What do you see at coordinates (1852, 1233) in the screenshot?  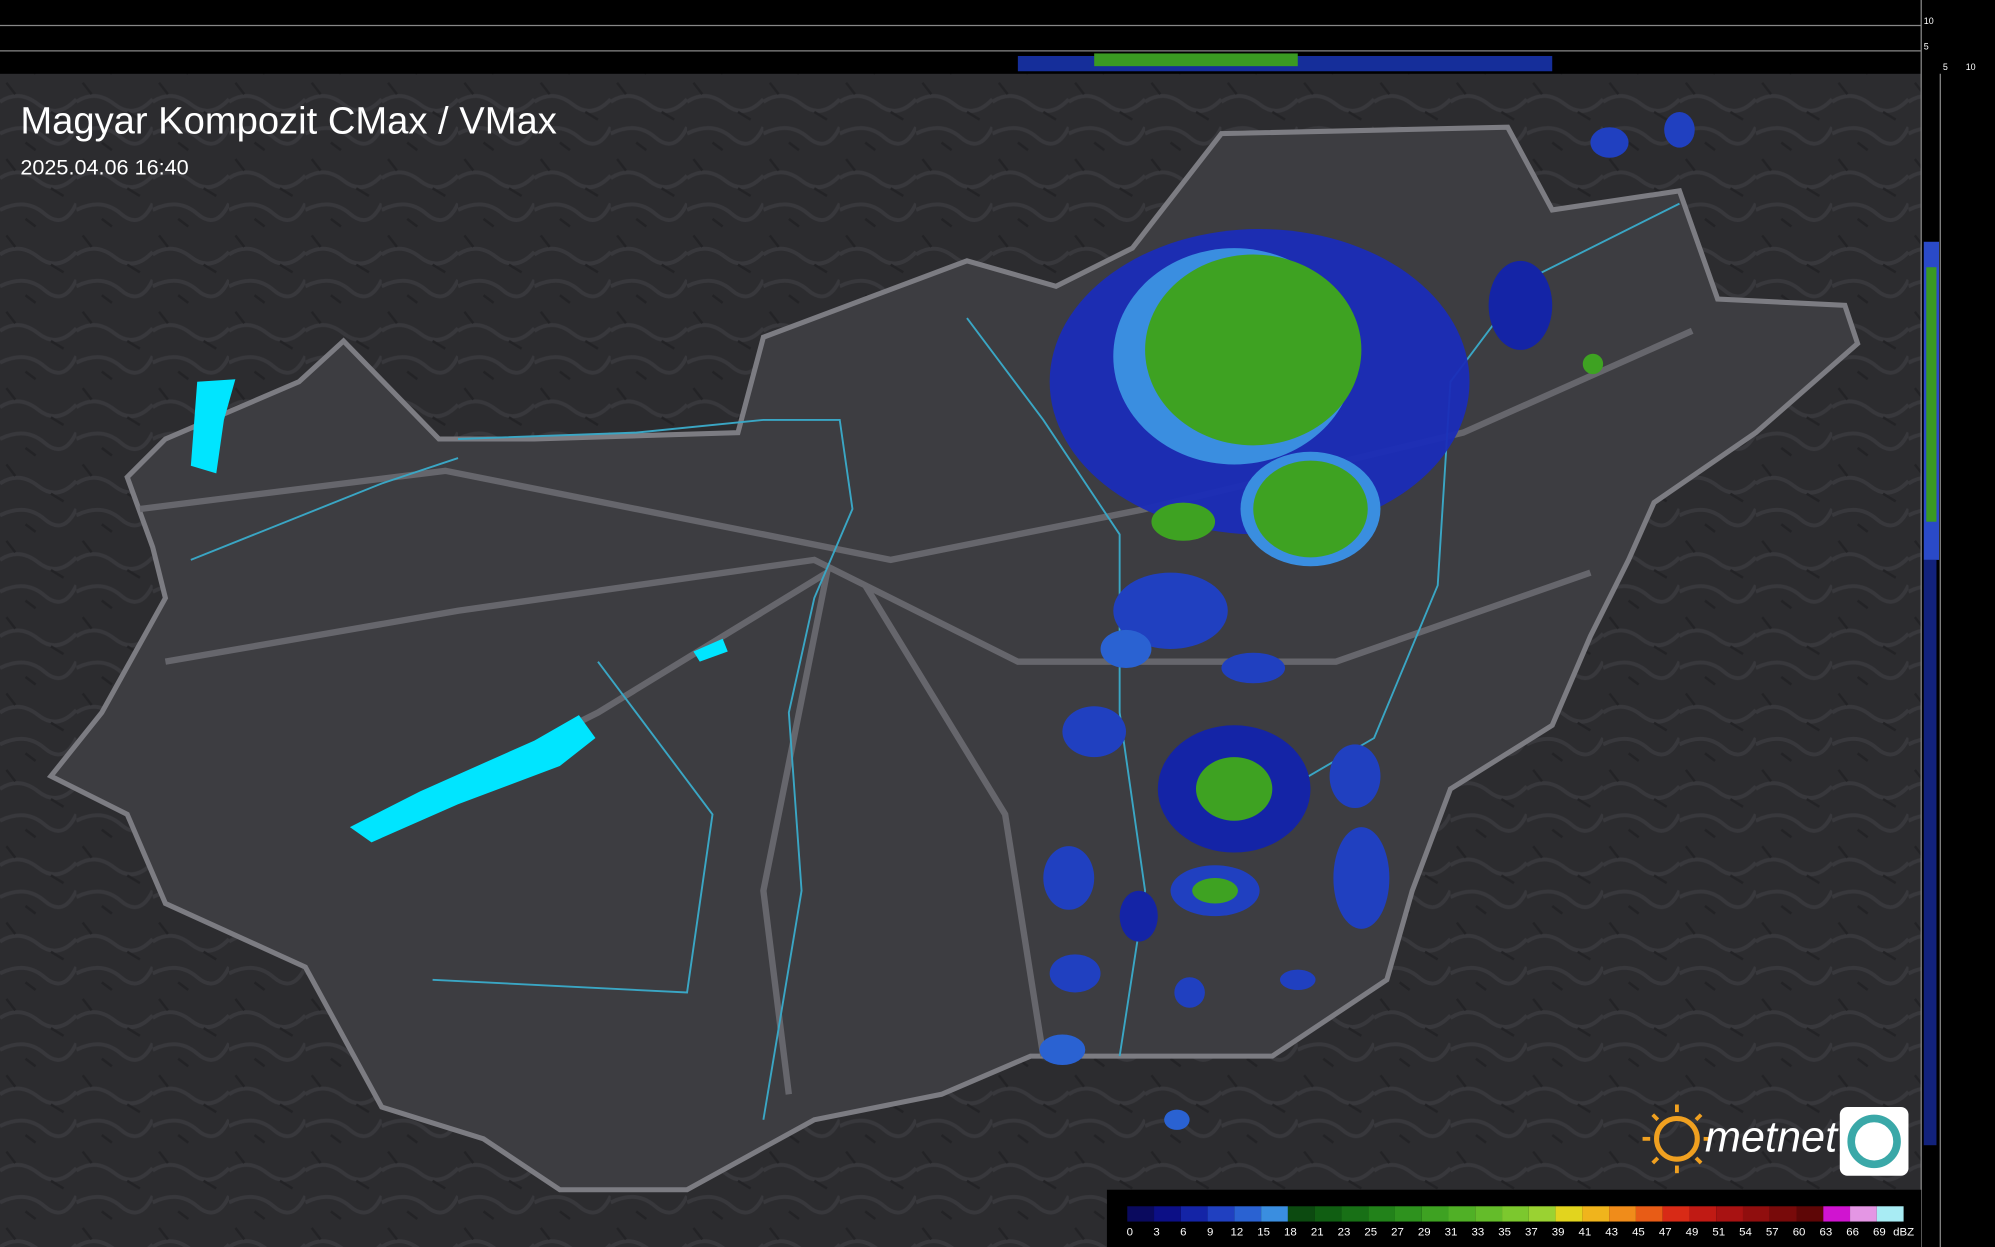 I see `legend-label: 66` at bounding box center [1852, 1233].